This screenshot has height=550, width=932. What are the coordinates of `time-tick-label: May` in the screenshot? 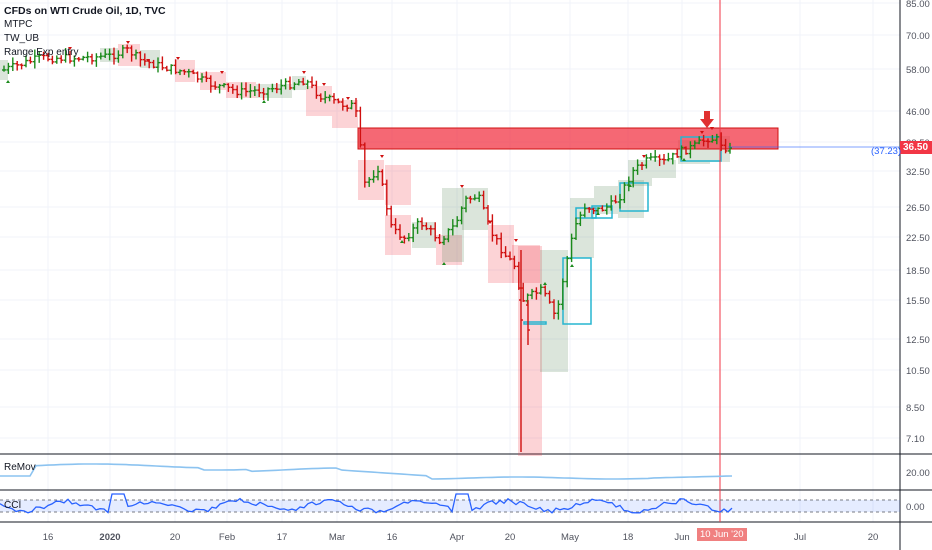 It's located at (570, 537).